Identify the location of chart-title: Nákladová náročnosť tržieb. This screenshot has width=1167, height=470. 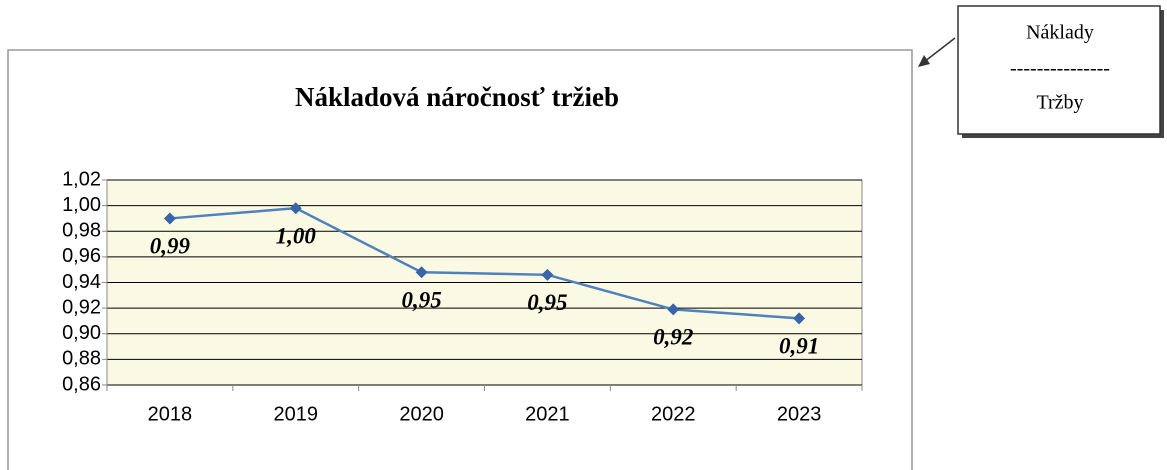
(457, 97).